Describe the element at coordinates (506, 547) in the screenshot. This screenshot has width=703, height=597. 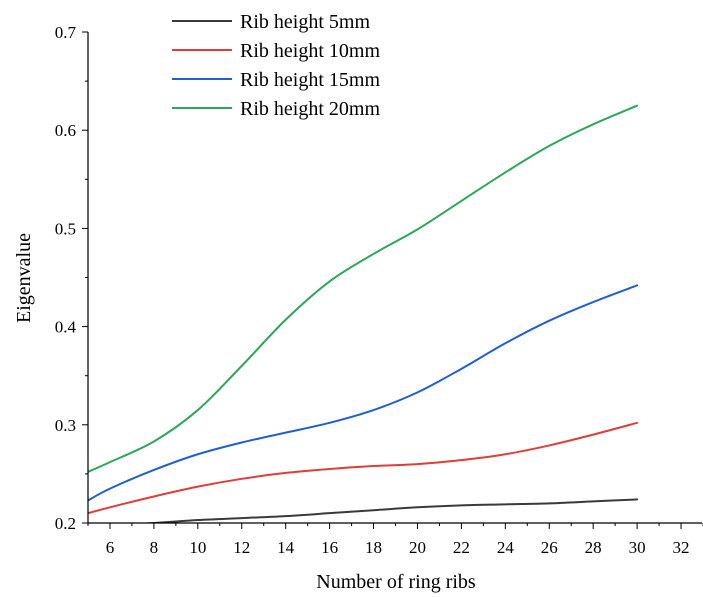
I see `x-tick-label: 24` at that location.